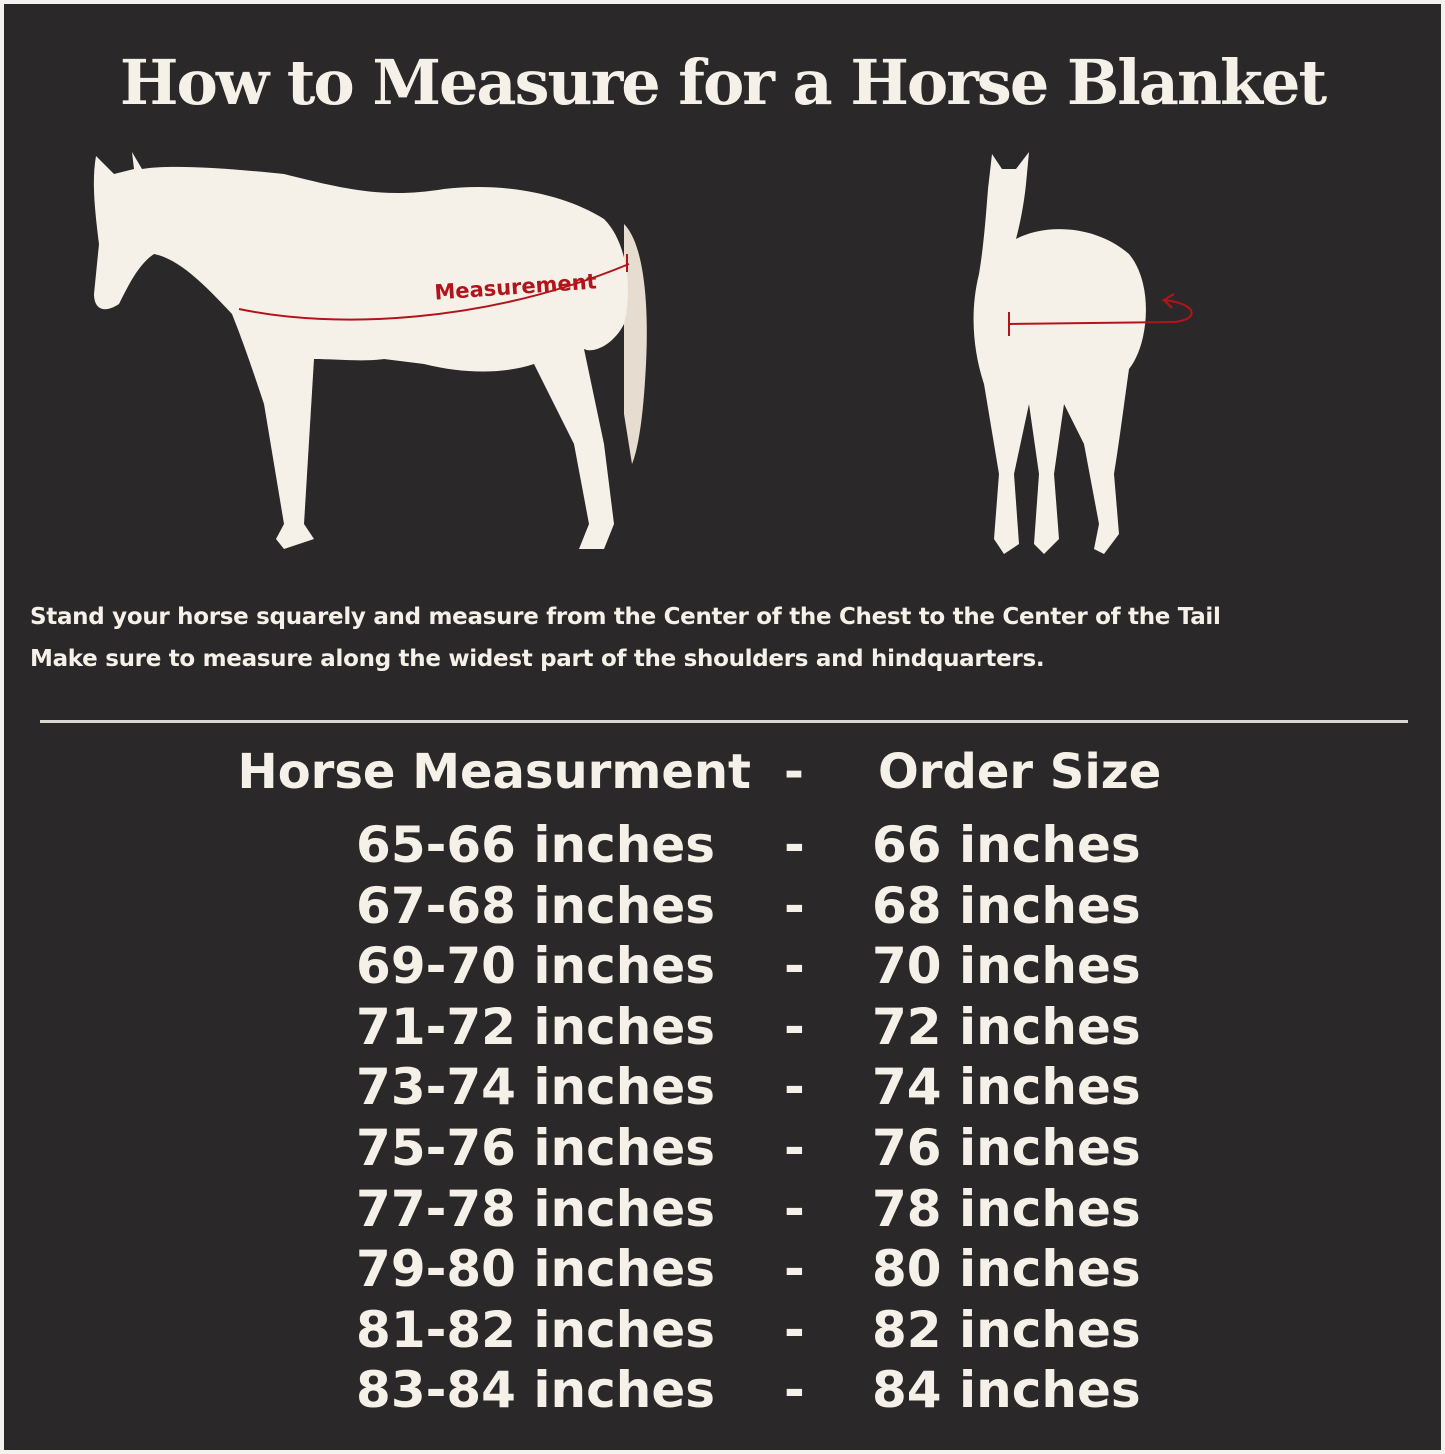  I want to click on table-row: 69-70 inches - 70 inches, so click(722, 967).